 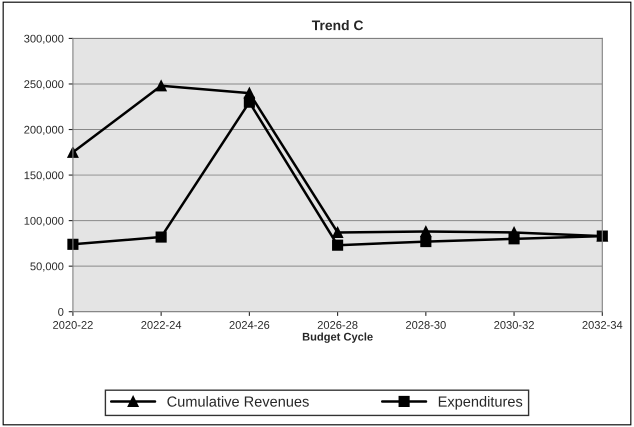 I want to click on y-tick-label: 250,000, so click(x=44, y=85).